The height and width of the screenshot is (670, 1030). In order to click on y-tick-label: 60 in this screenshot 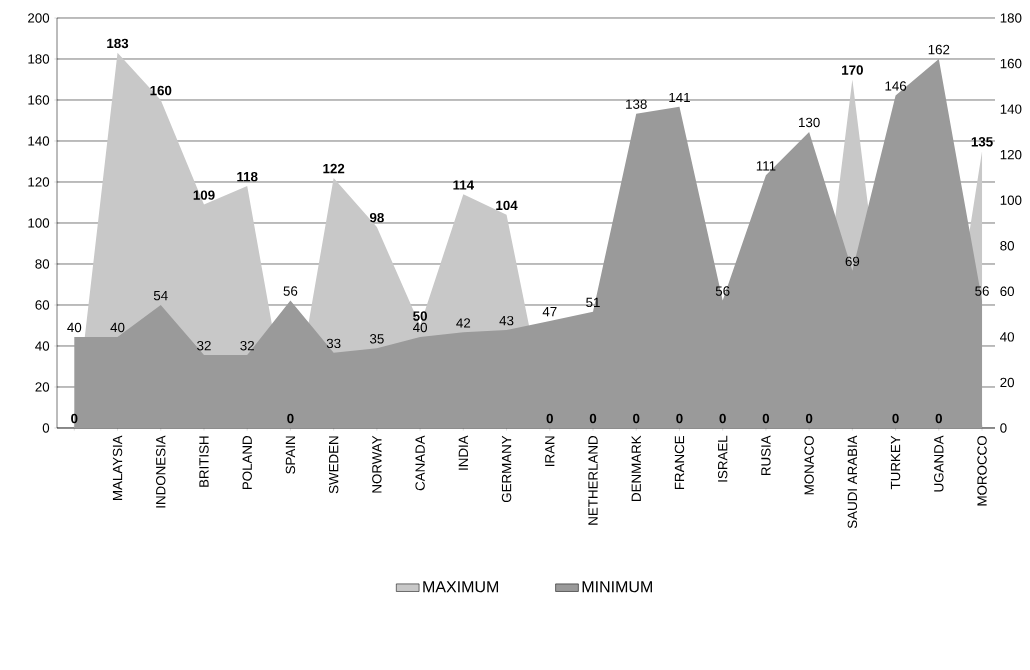, I will do `click(42, 305)`.